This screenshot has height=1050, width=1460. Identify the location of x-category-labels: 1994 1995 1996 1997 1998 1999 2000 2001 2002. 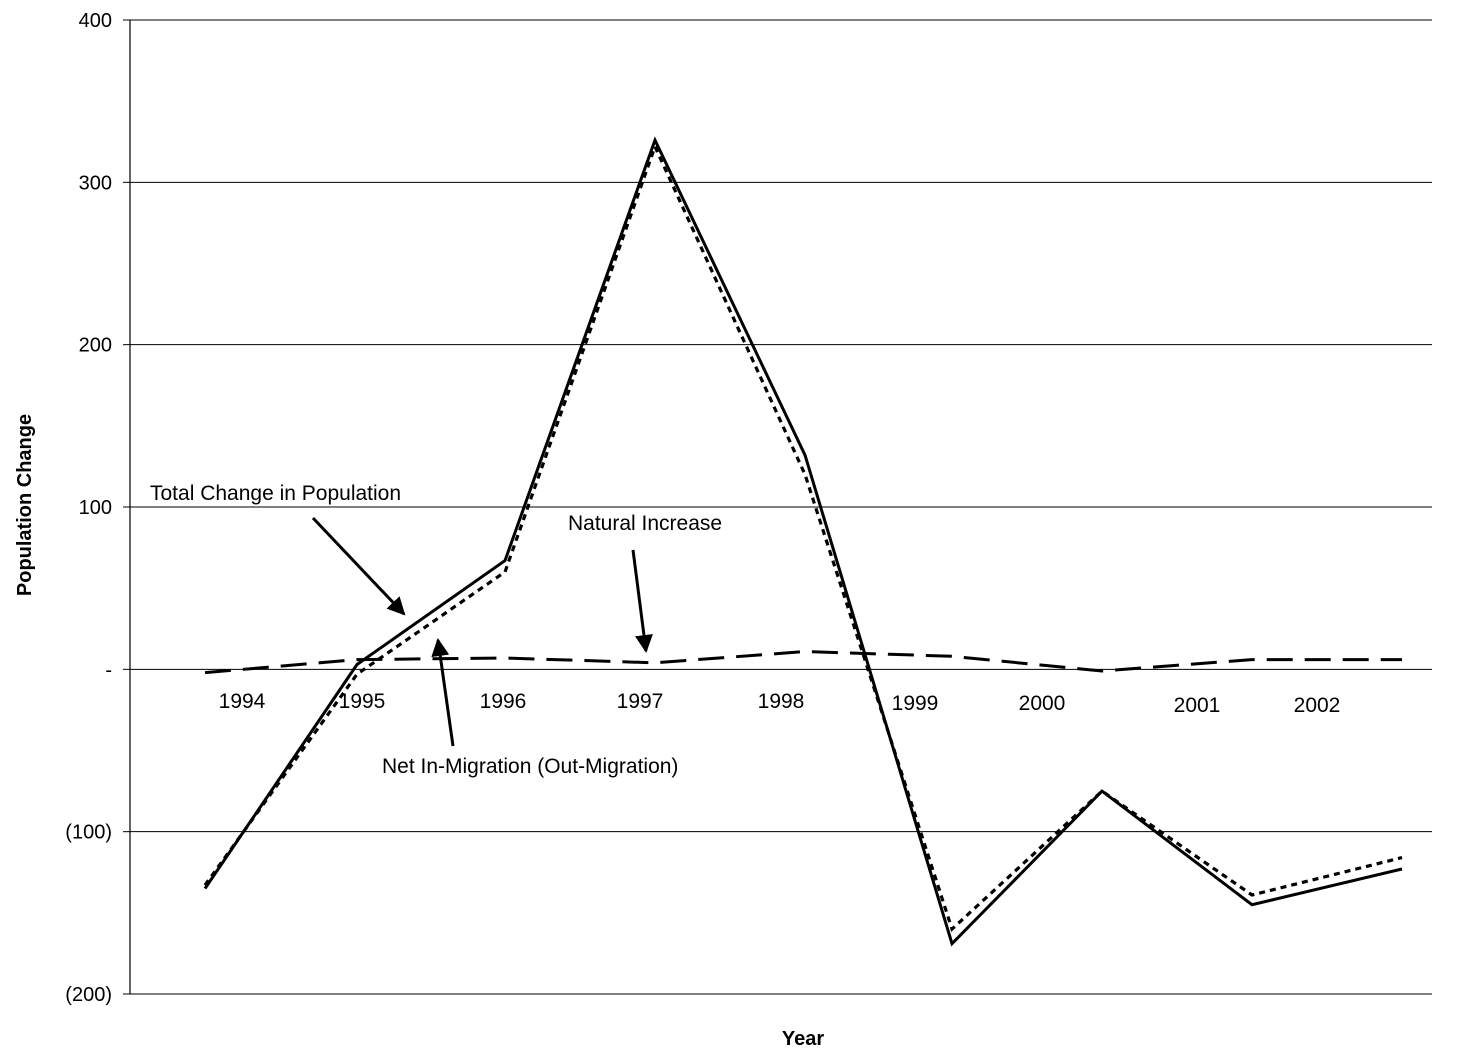
(780, 703).